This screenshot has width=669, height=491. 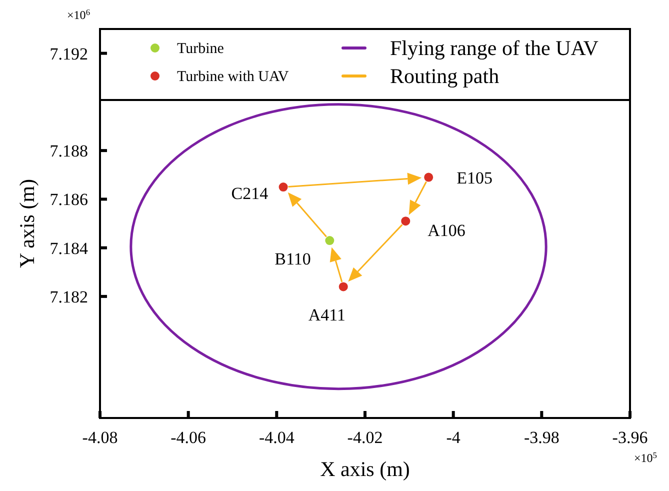 I want to click on y-tick-label: 7.188, so click(x=69, y=151).